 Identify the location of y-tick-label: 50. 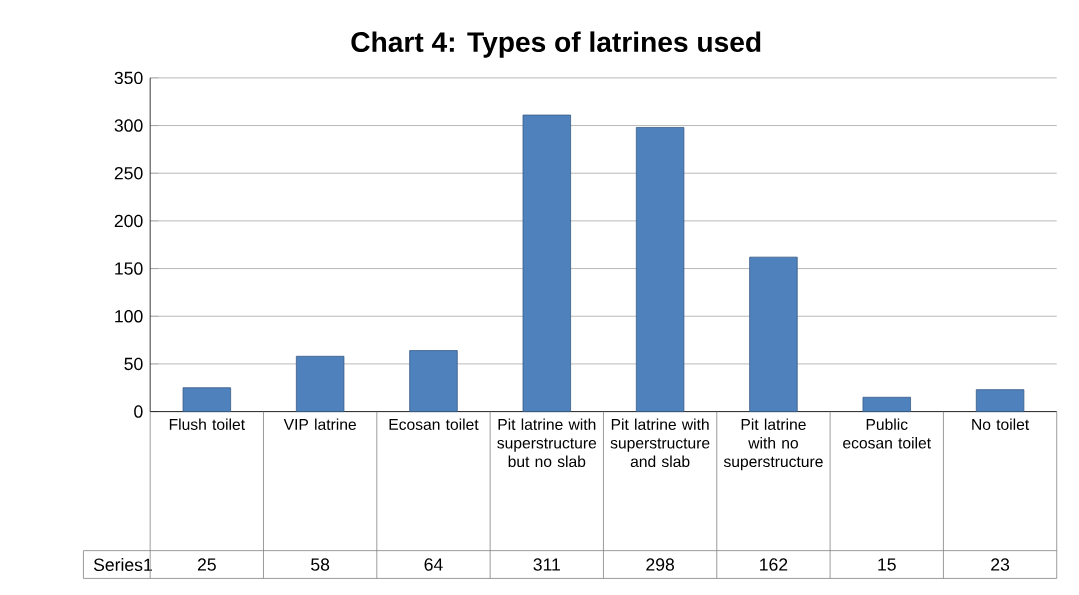
(133, 364).